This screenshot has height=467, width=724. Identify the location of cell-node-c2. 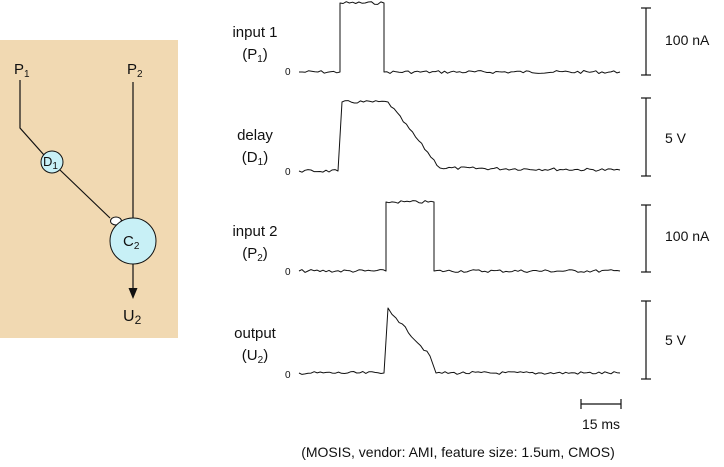
(133, 241).